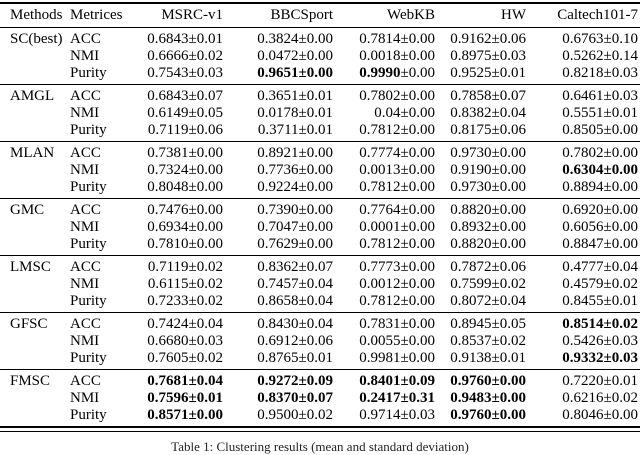 This screenshot has width=640, height=455. Describe the element at coordinates (397, 415) in the screenshot. I see `cell-value: 0.9714±0.03` at that location.